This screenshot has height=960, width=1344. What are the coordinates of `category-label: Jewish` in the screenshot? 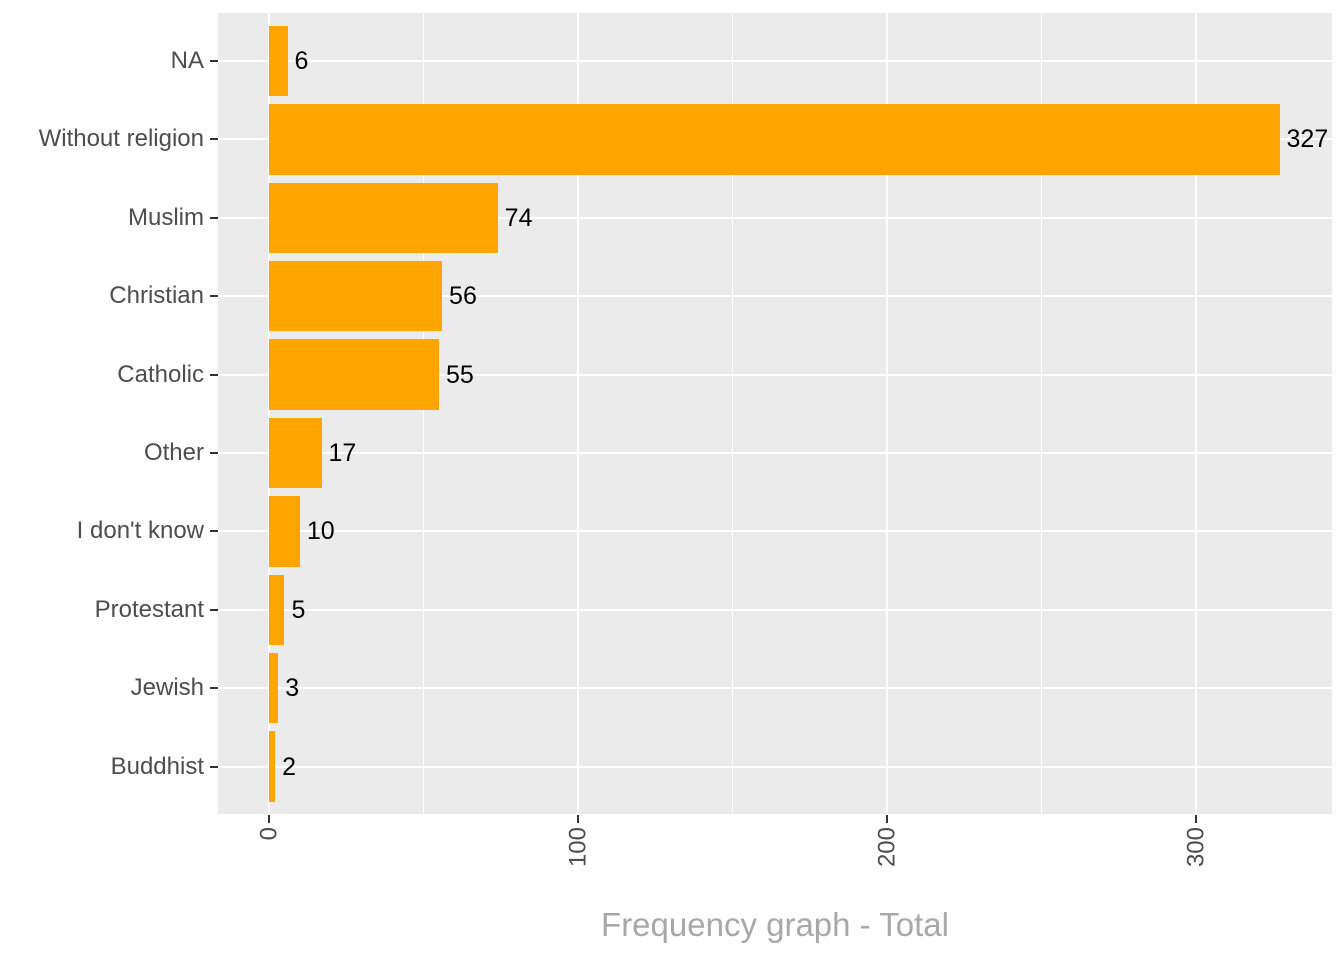 It's located at (167, 688).